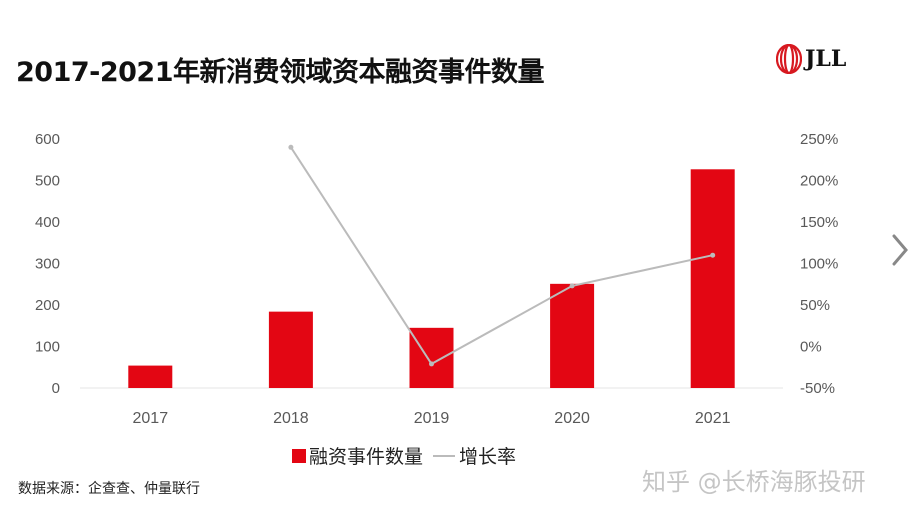  I want to click on x-tick-label: 2018, so click(291, 418).